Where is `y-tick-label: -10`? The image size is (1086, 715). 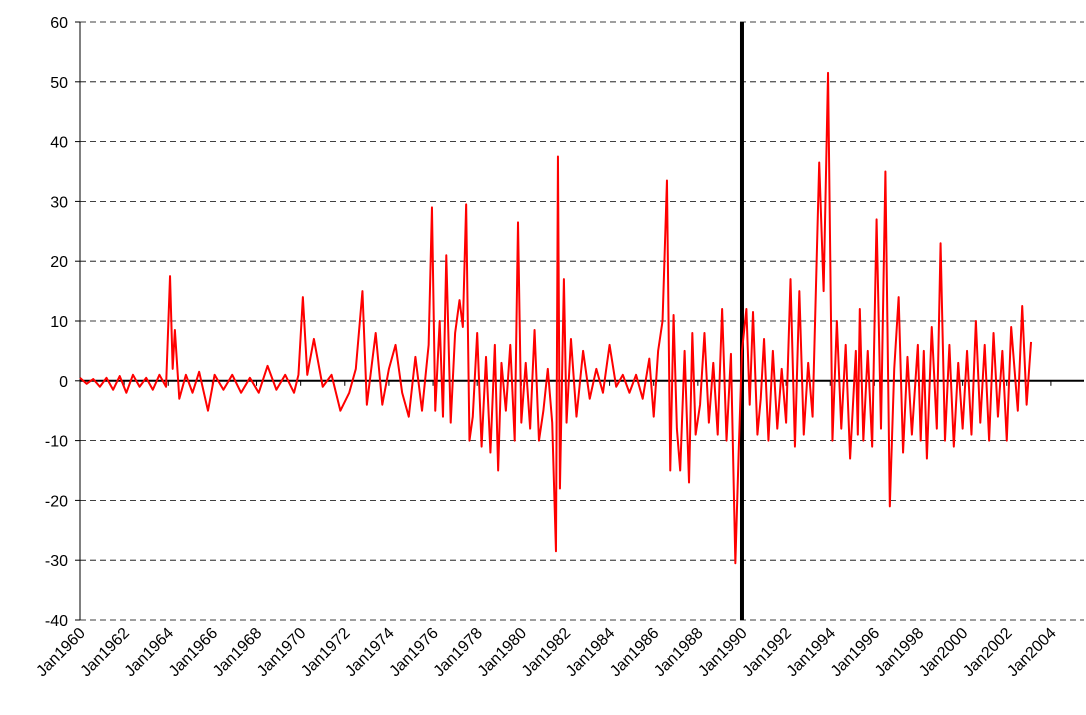
y-tick-label: -10 is located at coordinates (56, 442).